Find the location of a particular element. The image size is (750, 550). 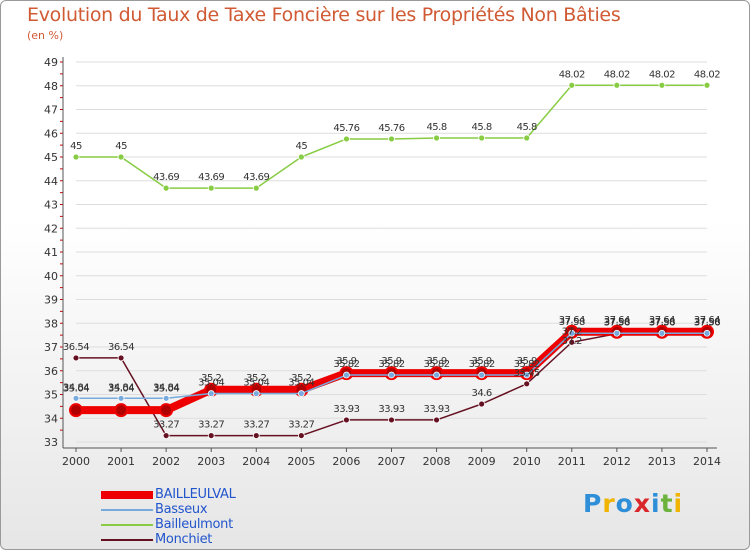

data-label: 35.2 is located at coordinates (211, 378).